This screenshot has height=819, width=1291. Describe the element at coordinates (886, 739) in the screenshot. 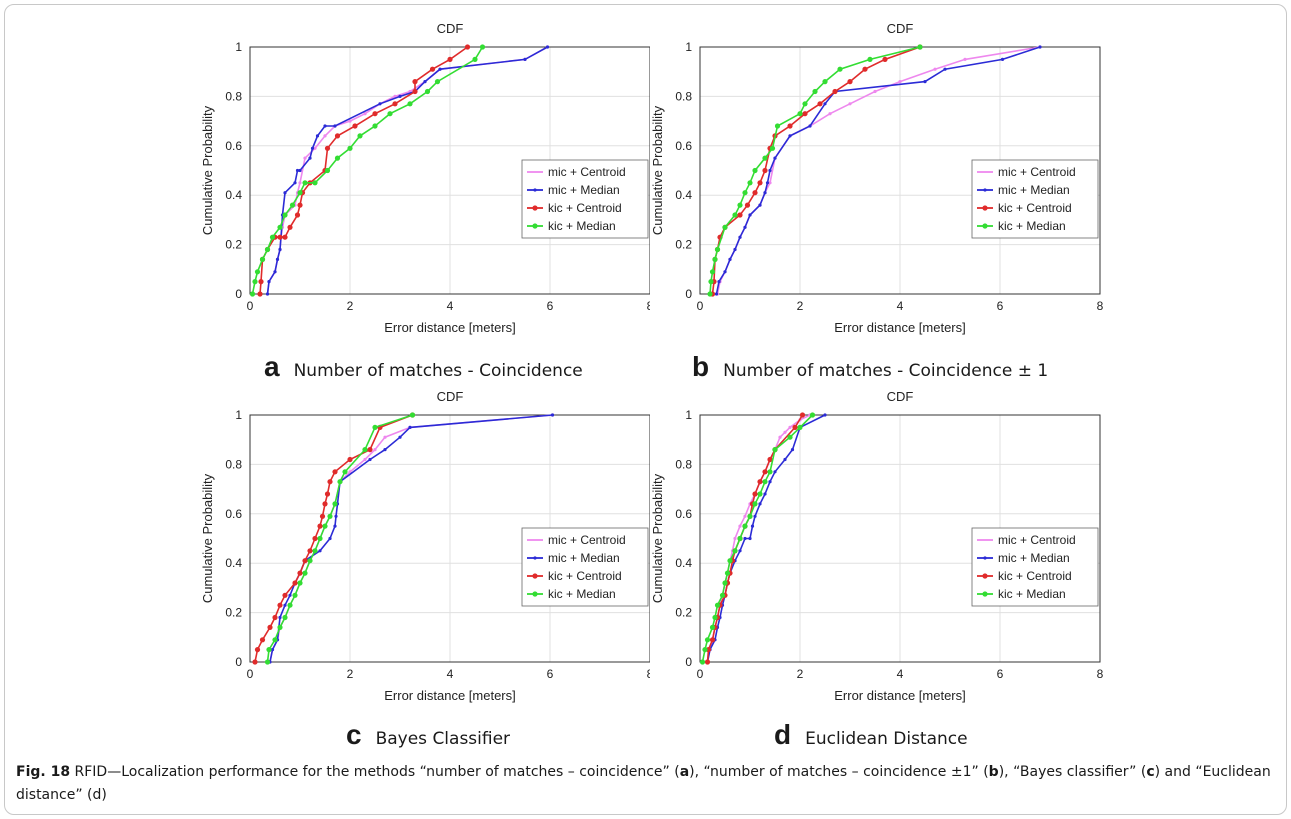

I see `panel-caption-text-d: Euclidean Distance` at that location.